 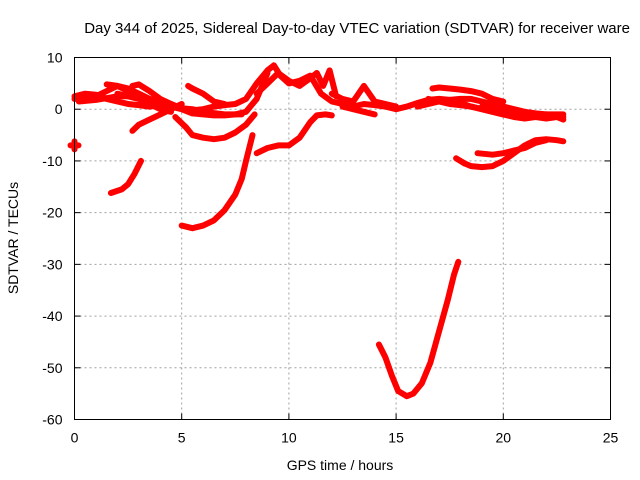 I want to click on y-tick-label: 10, so click(x=55, y=58).